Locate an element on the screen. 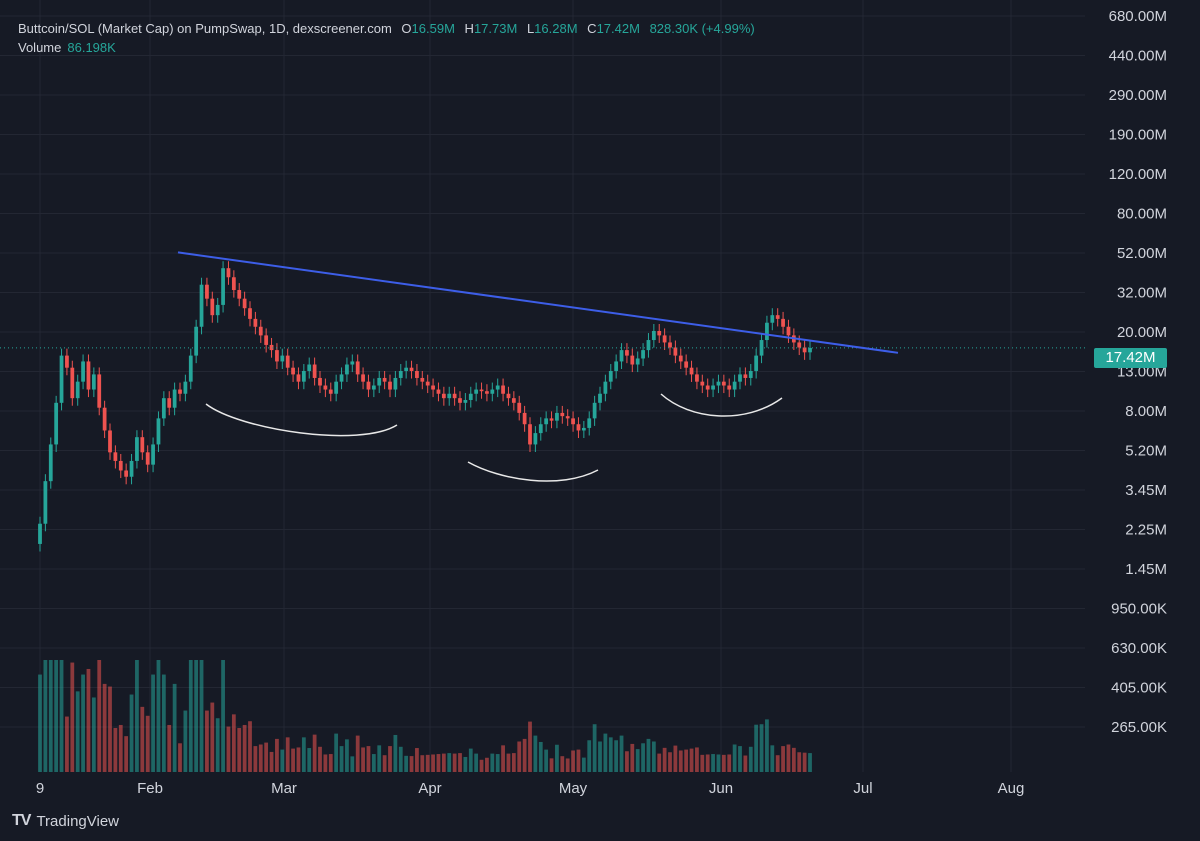 The height and width of the screenshot is (841, 1200). y-tick-label: 405.00K is located at coordinates (1139, 688).